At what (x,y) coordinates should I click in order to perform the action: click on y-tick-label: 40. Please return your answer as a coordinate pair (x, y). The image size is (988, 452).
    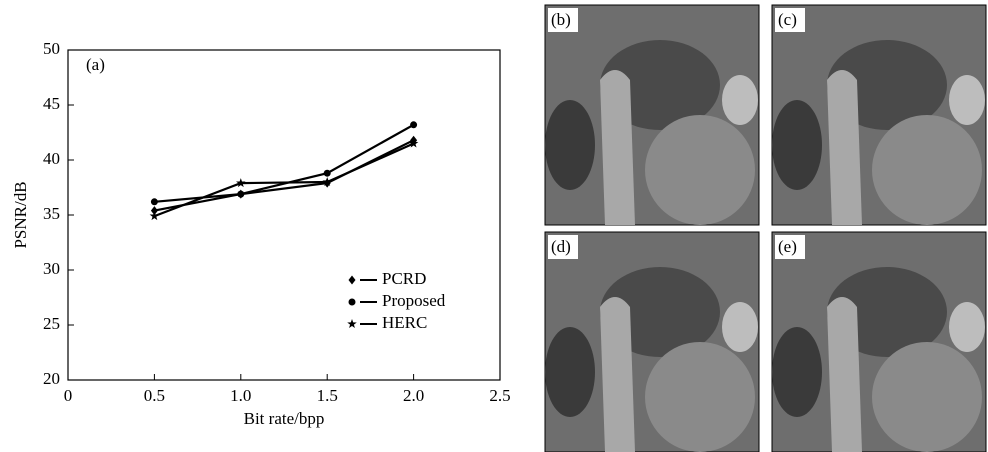
    Looking at the image, I should click on (51, 158).